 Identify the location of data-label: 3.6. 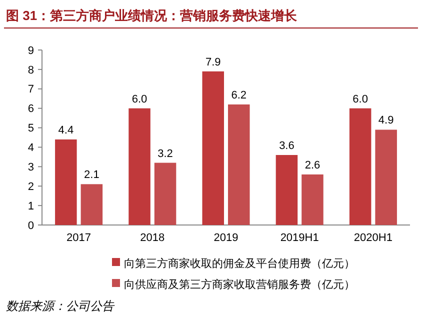
(286, 146).